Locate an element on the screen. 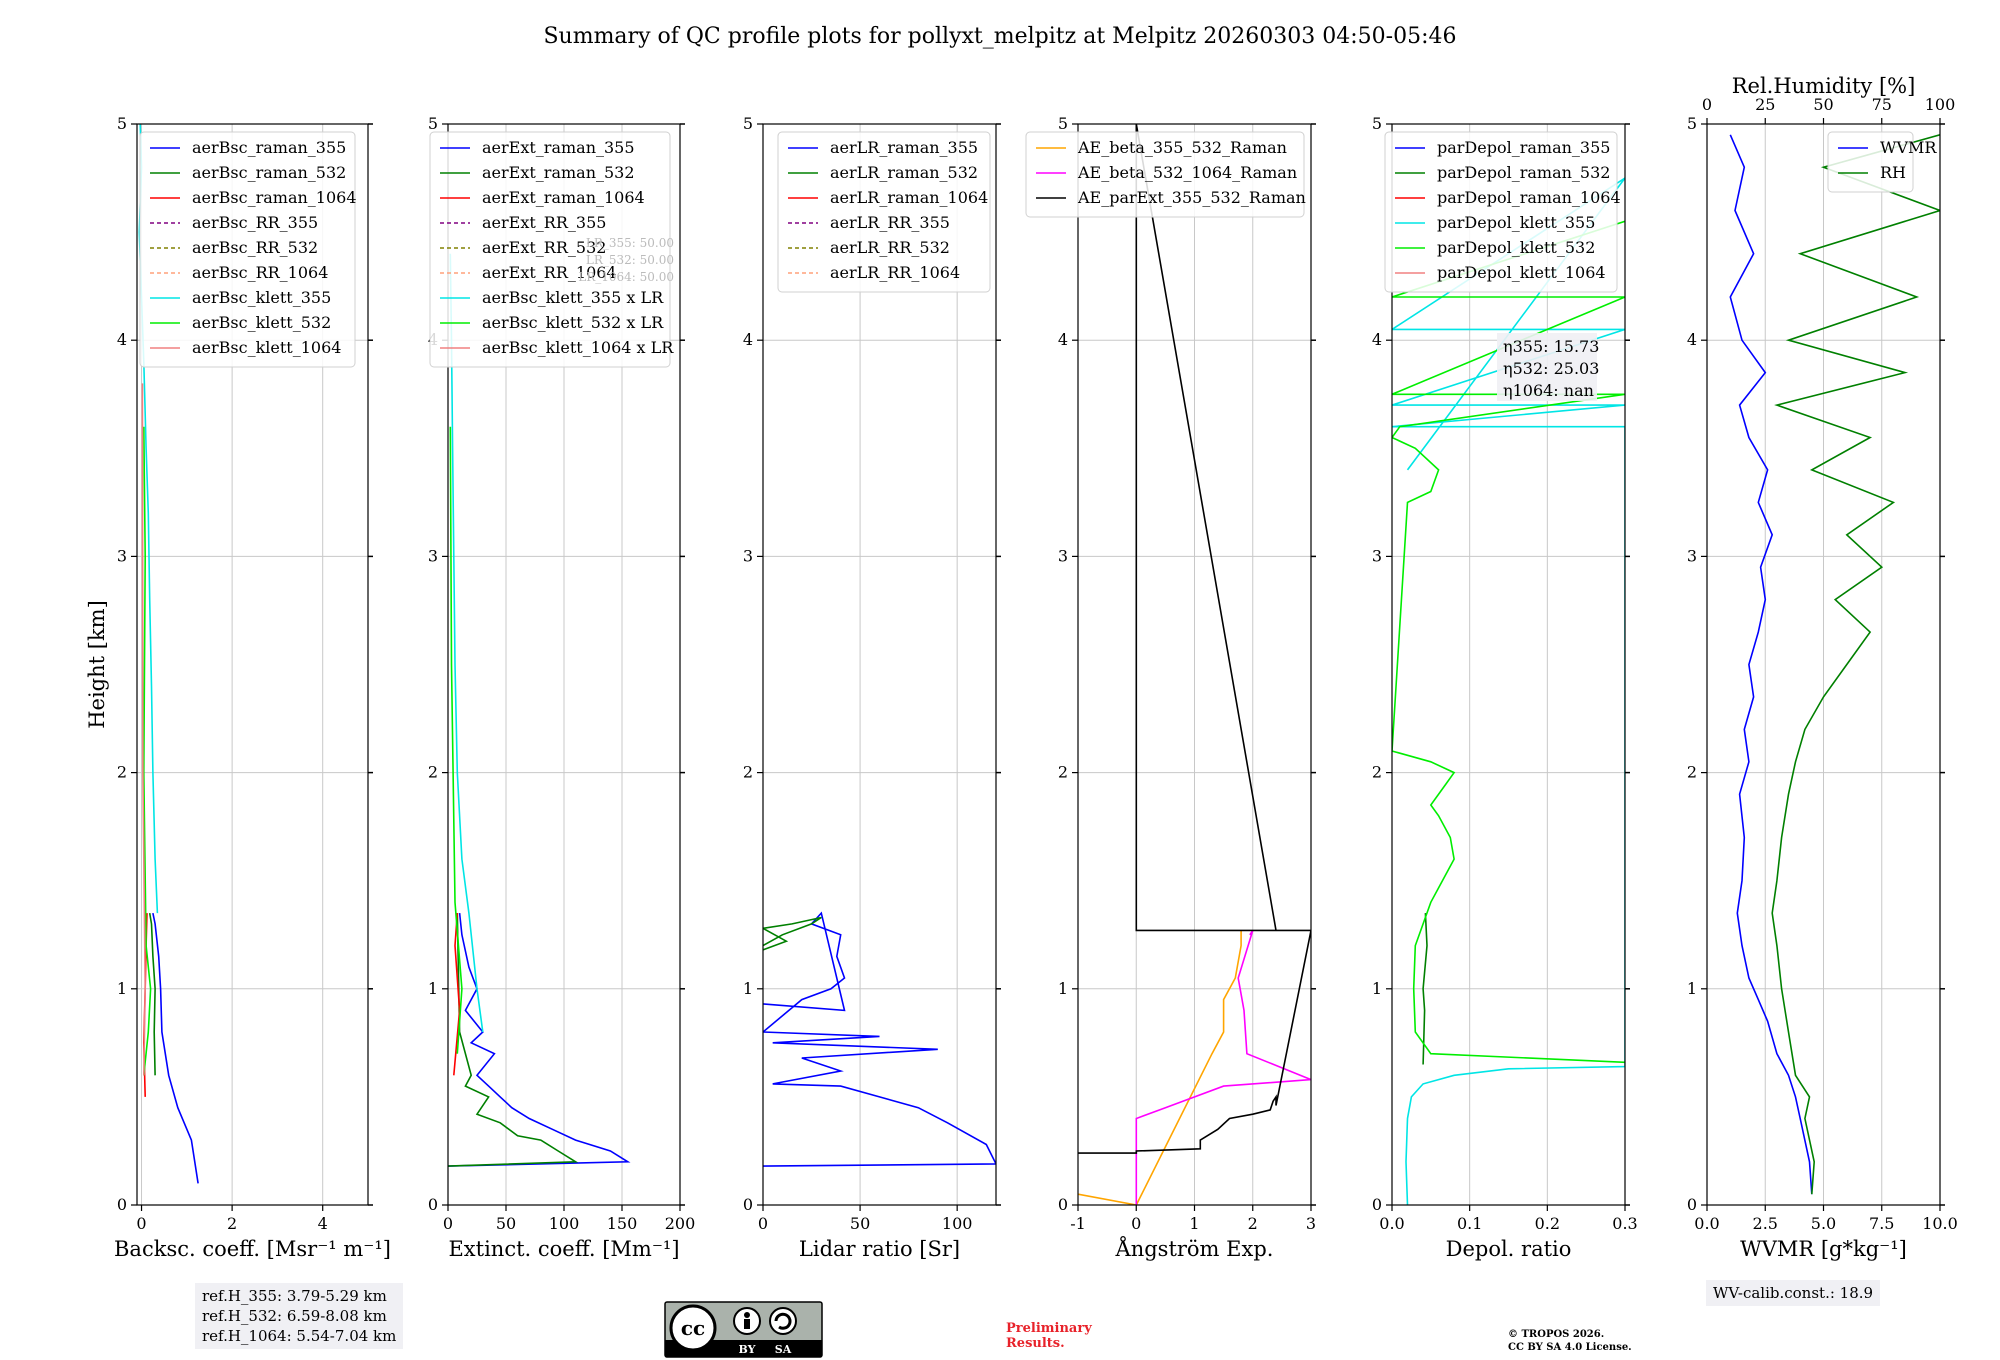  x-tick-label: 5.0 is located at coordinates (1823, 1223).